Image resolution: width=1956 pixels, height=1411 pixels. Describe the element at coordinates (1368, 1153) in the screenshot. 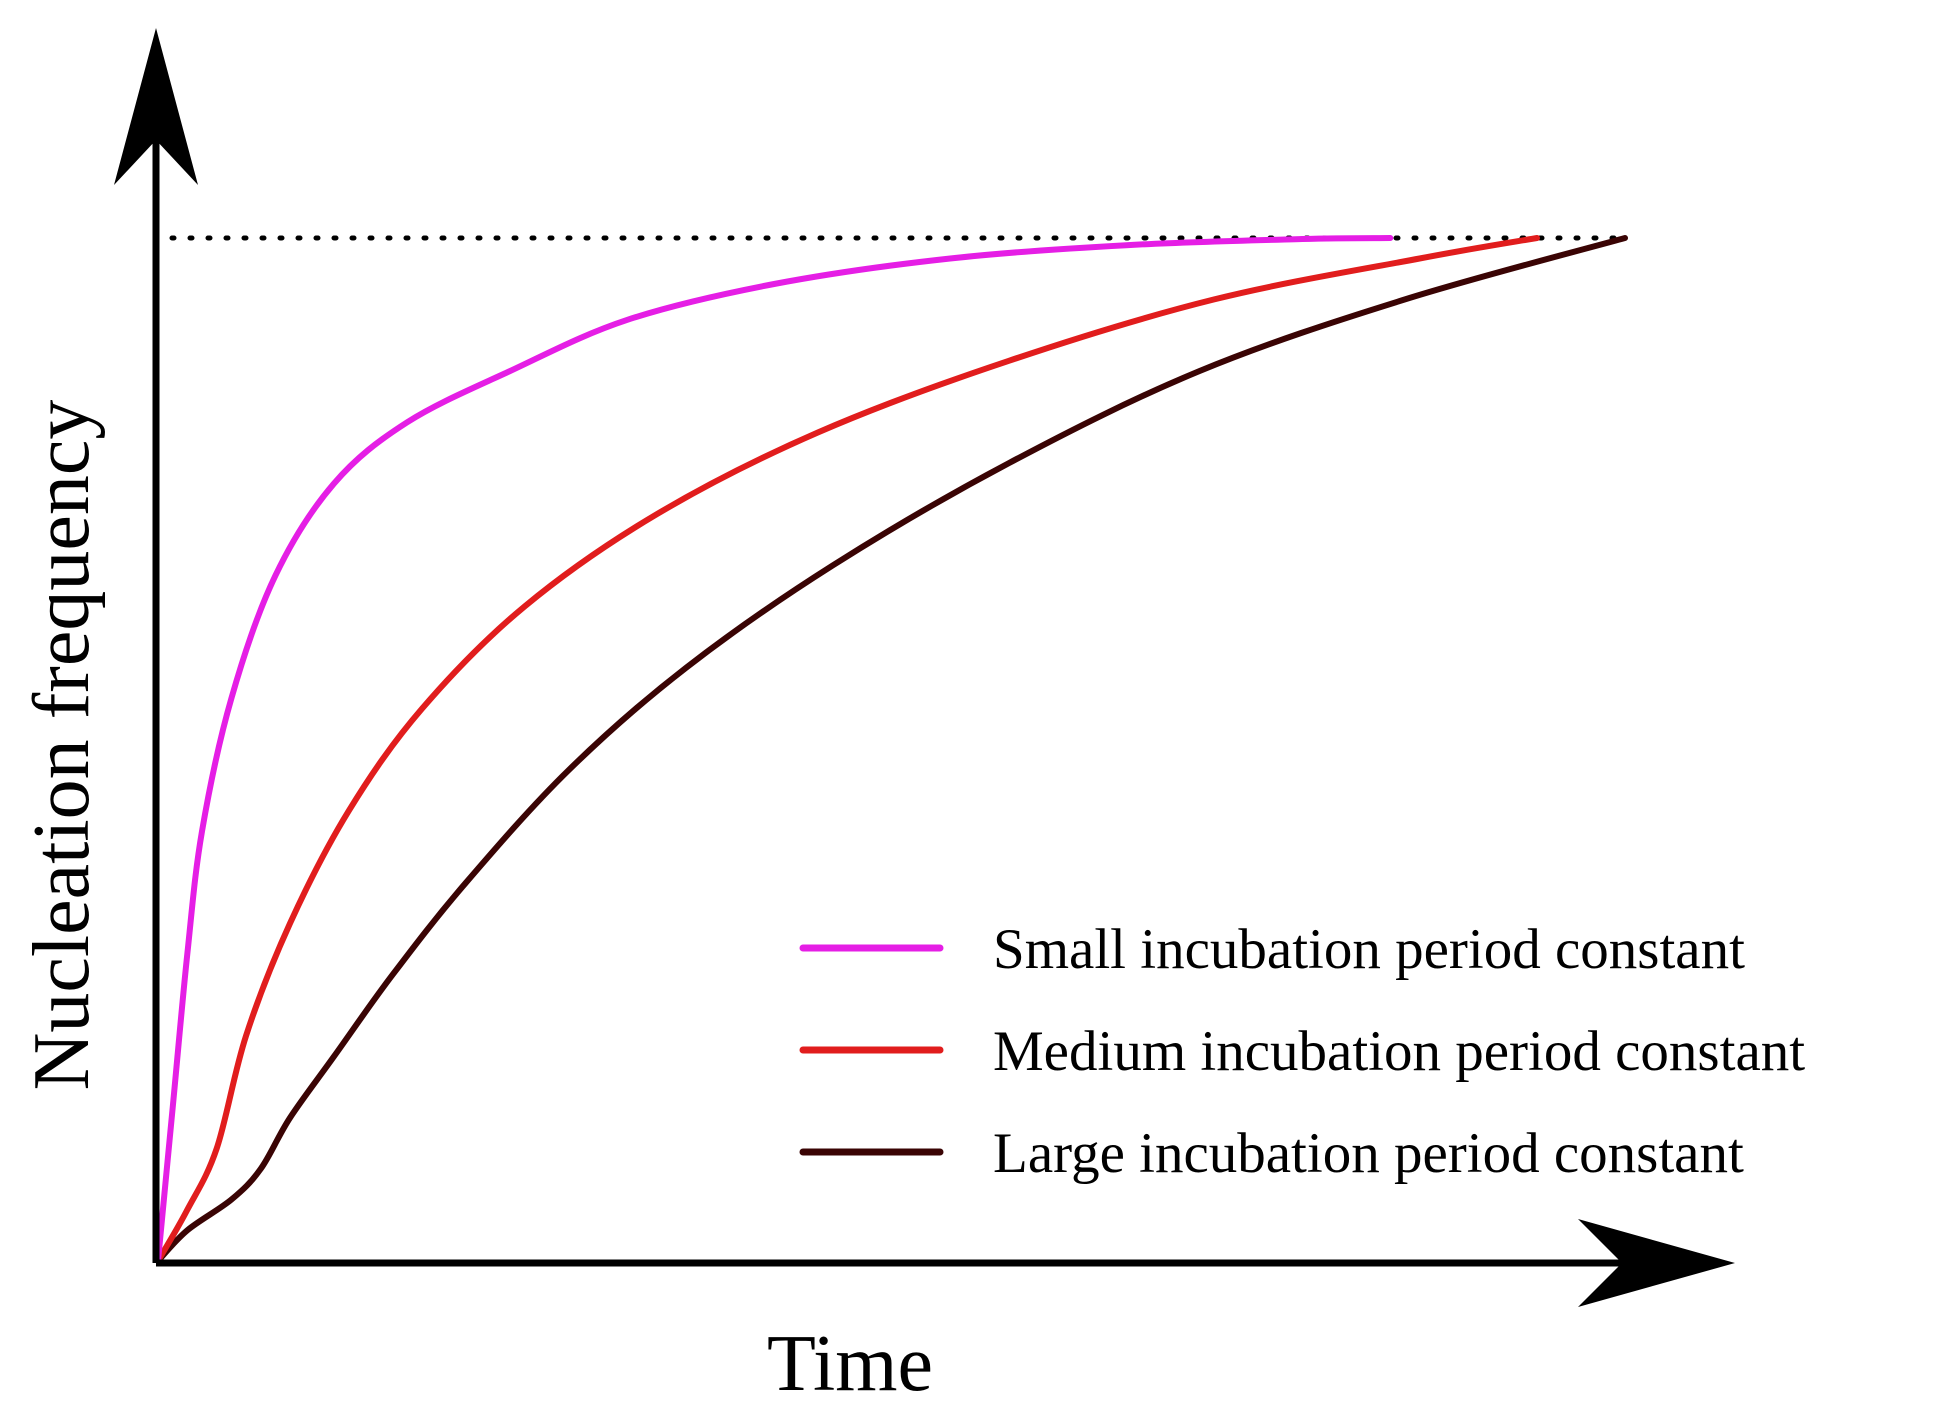

I see `legend-label-3: Large incubation period constant` at that location.